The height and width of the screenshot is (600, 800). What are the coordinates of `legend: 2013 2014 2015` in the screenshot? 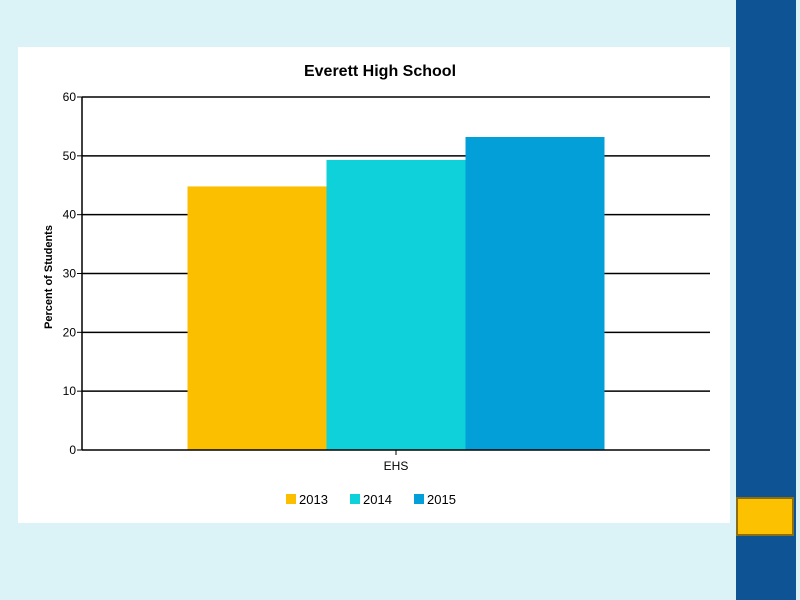 It's located at (371, 499).